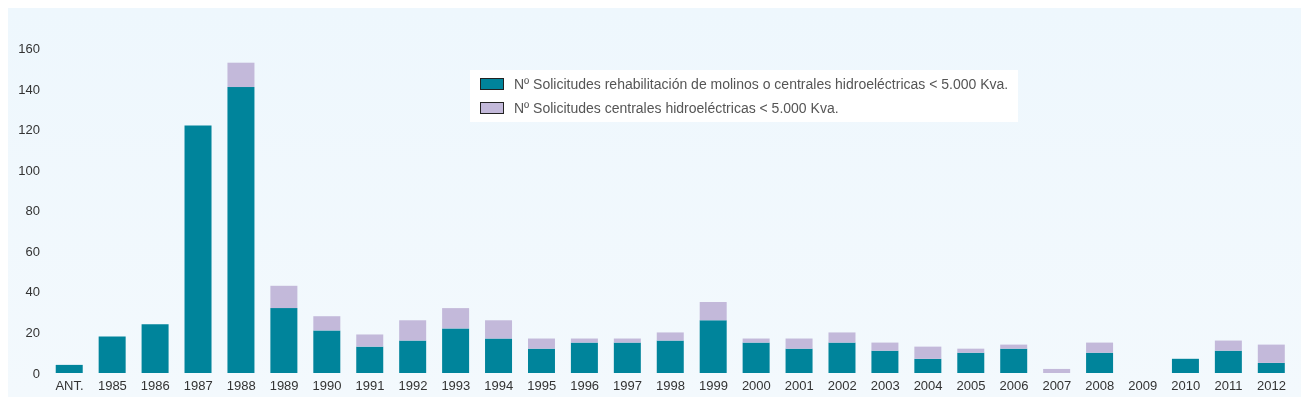 This screenshot has width=1309, height=405. What do you see at coordinates (761, 84) in the screenshot?
I see `legend-label: Nº Solicitudes rehabilitación de molinos o centrales hidroeléctricas < 5.000 Kva.` at bounding box center [761, 84].